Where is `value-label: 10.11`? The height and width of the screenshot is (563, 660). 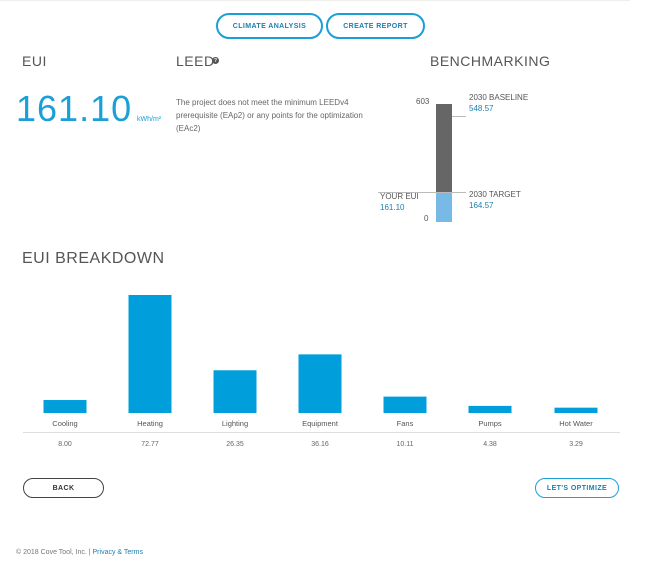
value-label: 10.11 is located at coordinates (405, 444).